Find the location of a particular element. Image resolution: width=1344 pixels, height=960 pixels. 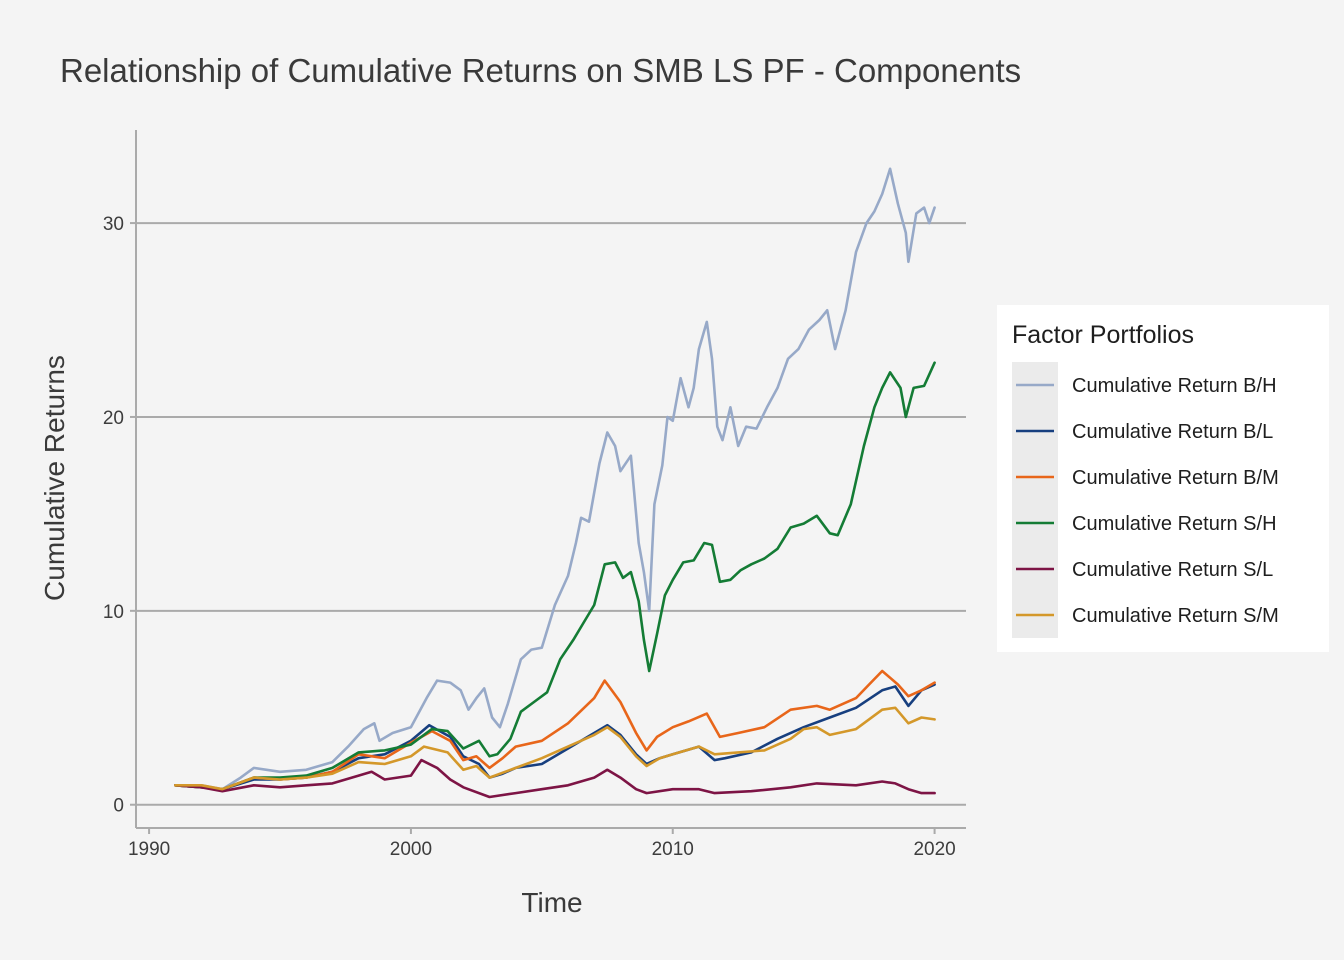

legend-label-cumulative-return-s-m: Cumulative Return S/M is located at coordinates (1175, 616).